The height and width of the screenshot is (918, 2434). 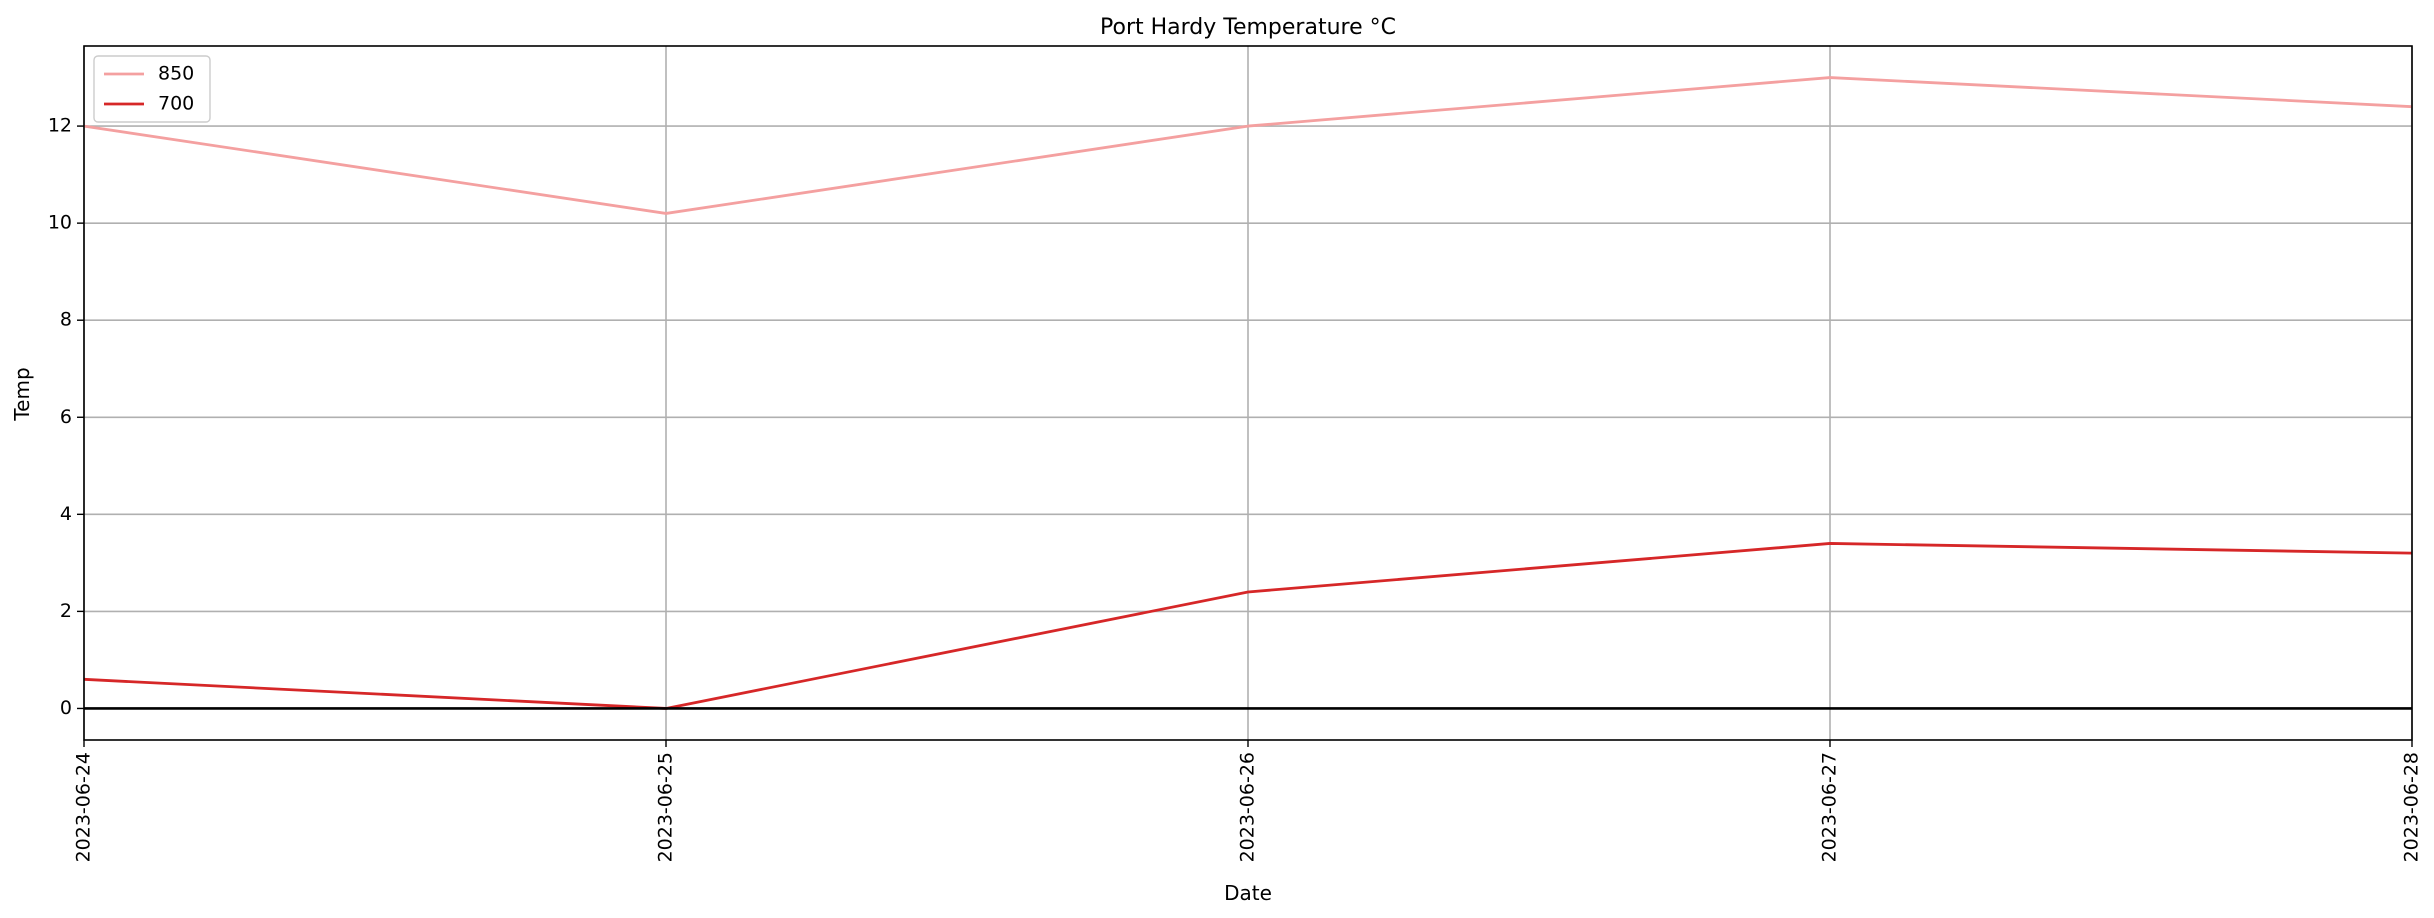 What do you see at coordinates (1248, 27) in the screenshot?
I see `chart-title: Port Hardy Temperature °C` at bounding box center [1248, 27].